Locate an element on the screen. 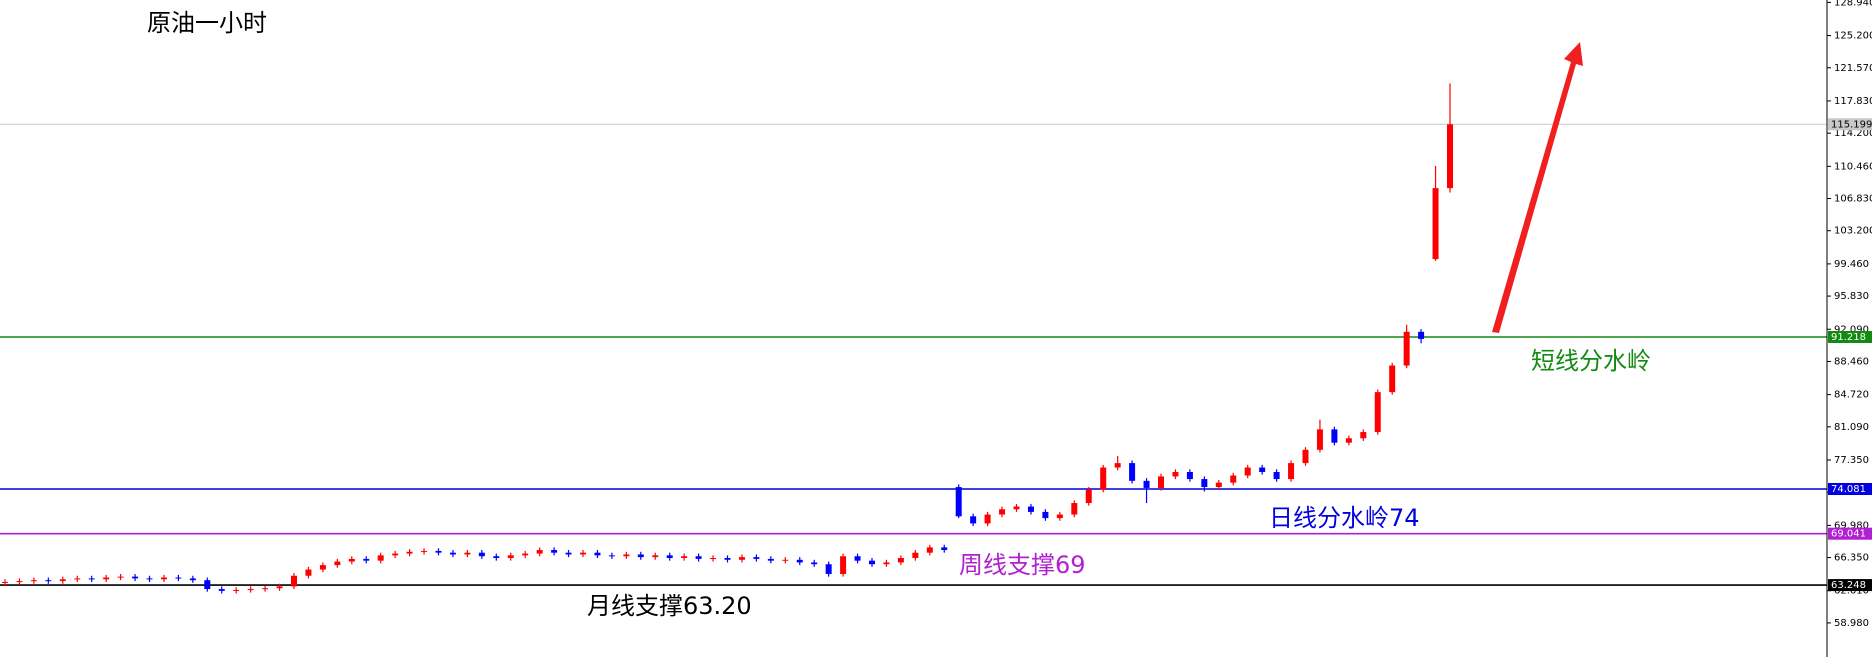 This screenshot has width=1872, height=657. level-tag-label: 115.199 is located at coordinates (1851, 124).